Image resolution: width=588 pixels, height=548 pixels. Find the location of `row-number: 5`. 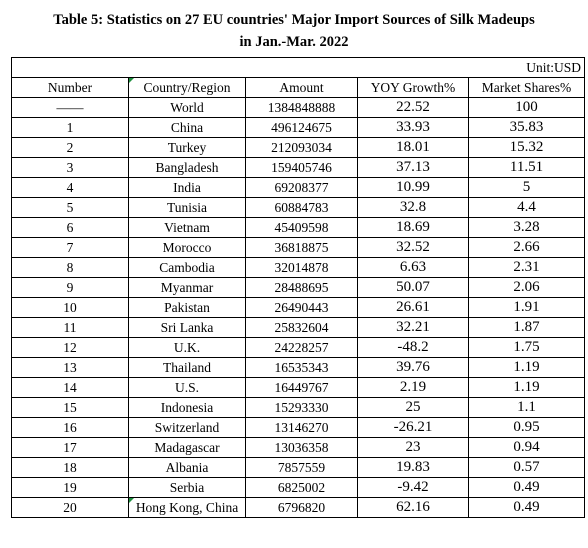

row-number: 5 is located at coordinates (70, 207).